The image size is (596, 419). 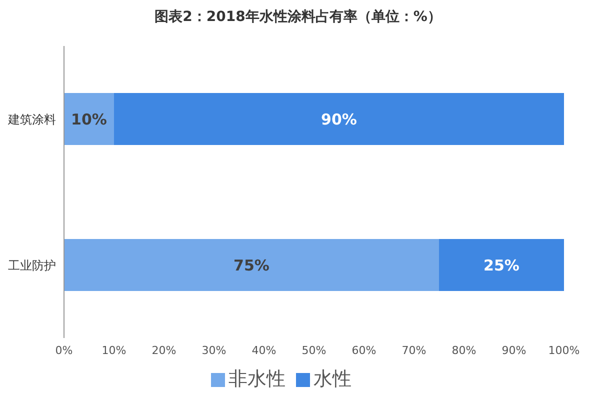 What do you see at coordinates (333, 379) in the screenshot?
I see `legend-label: 水性` at bounding box center [333, 379].